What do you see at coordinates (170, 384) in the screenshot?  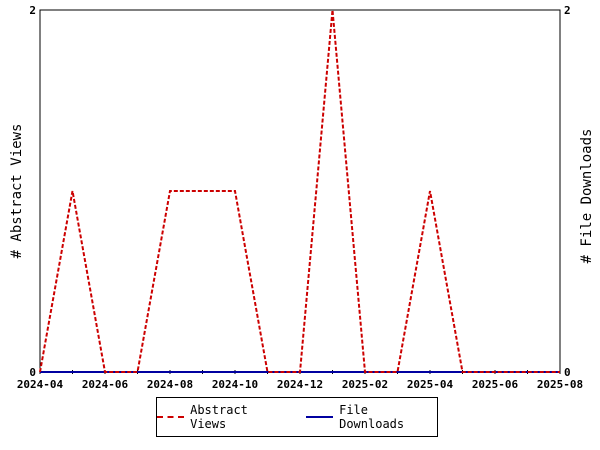 I see `x-tick-label: 2024-08` at bounding box center [170, 384].